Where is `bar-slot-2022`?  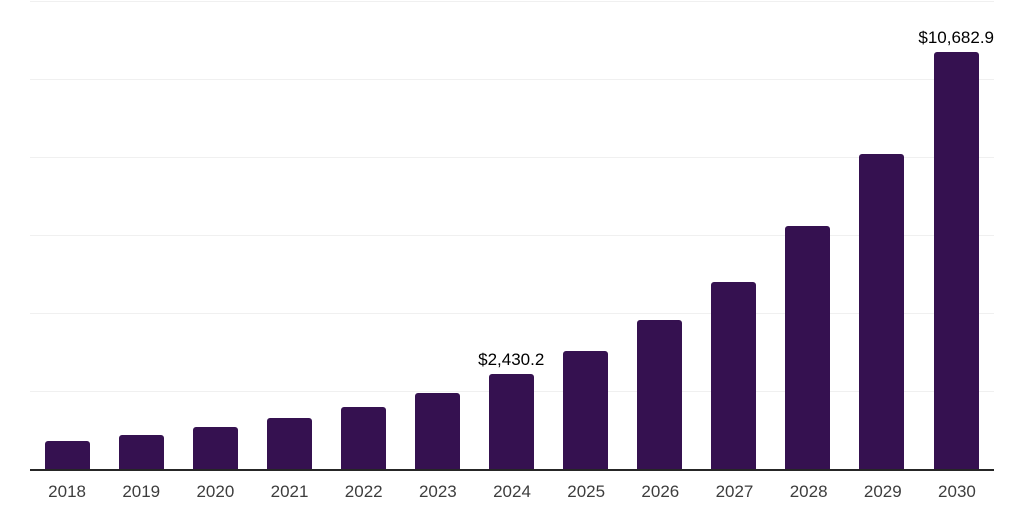 bar-slot-2022 is located at coordinates (363, 235).